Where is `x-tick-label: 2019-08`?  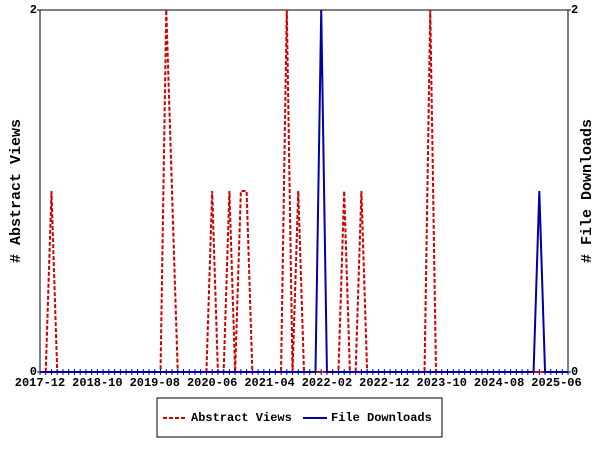 x-tick-label: 2019-08 is located at coordinates (155, 383).